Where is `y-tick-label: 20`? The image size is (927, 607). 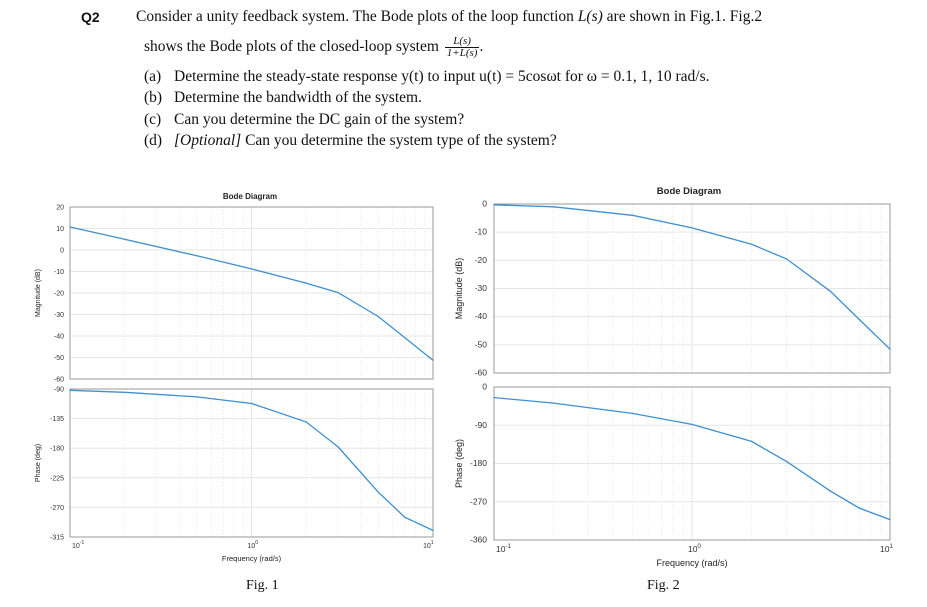 y-tick-label: 20 is located at coordinates (60, 208).